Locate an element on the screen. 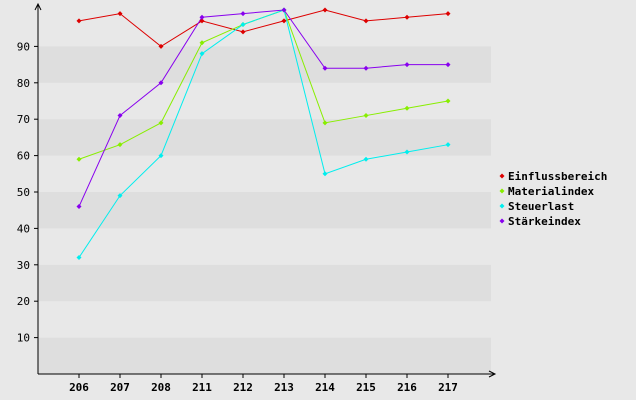 Image resolution: width=636 pixels, height=400 pixels. legend-label: Einflussbereich is located at coordinates (557, 176).